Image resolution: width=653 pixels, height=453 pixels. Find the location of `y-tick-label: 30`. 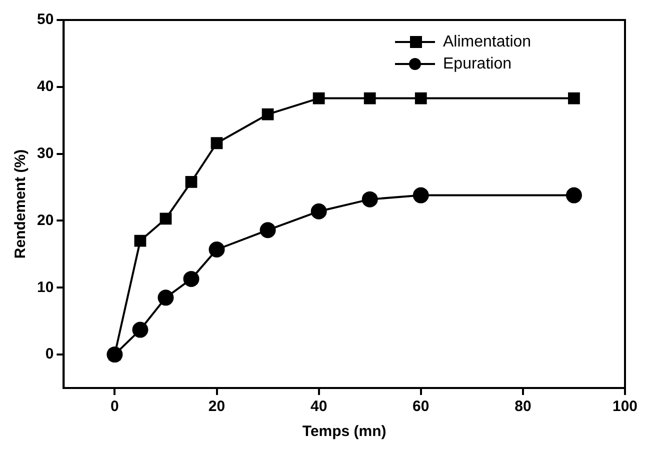

y-tick-label: 30 is located at coordinates (45, 153).